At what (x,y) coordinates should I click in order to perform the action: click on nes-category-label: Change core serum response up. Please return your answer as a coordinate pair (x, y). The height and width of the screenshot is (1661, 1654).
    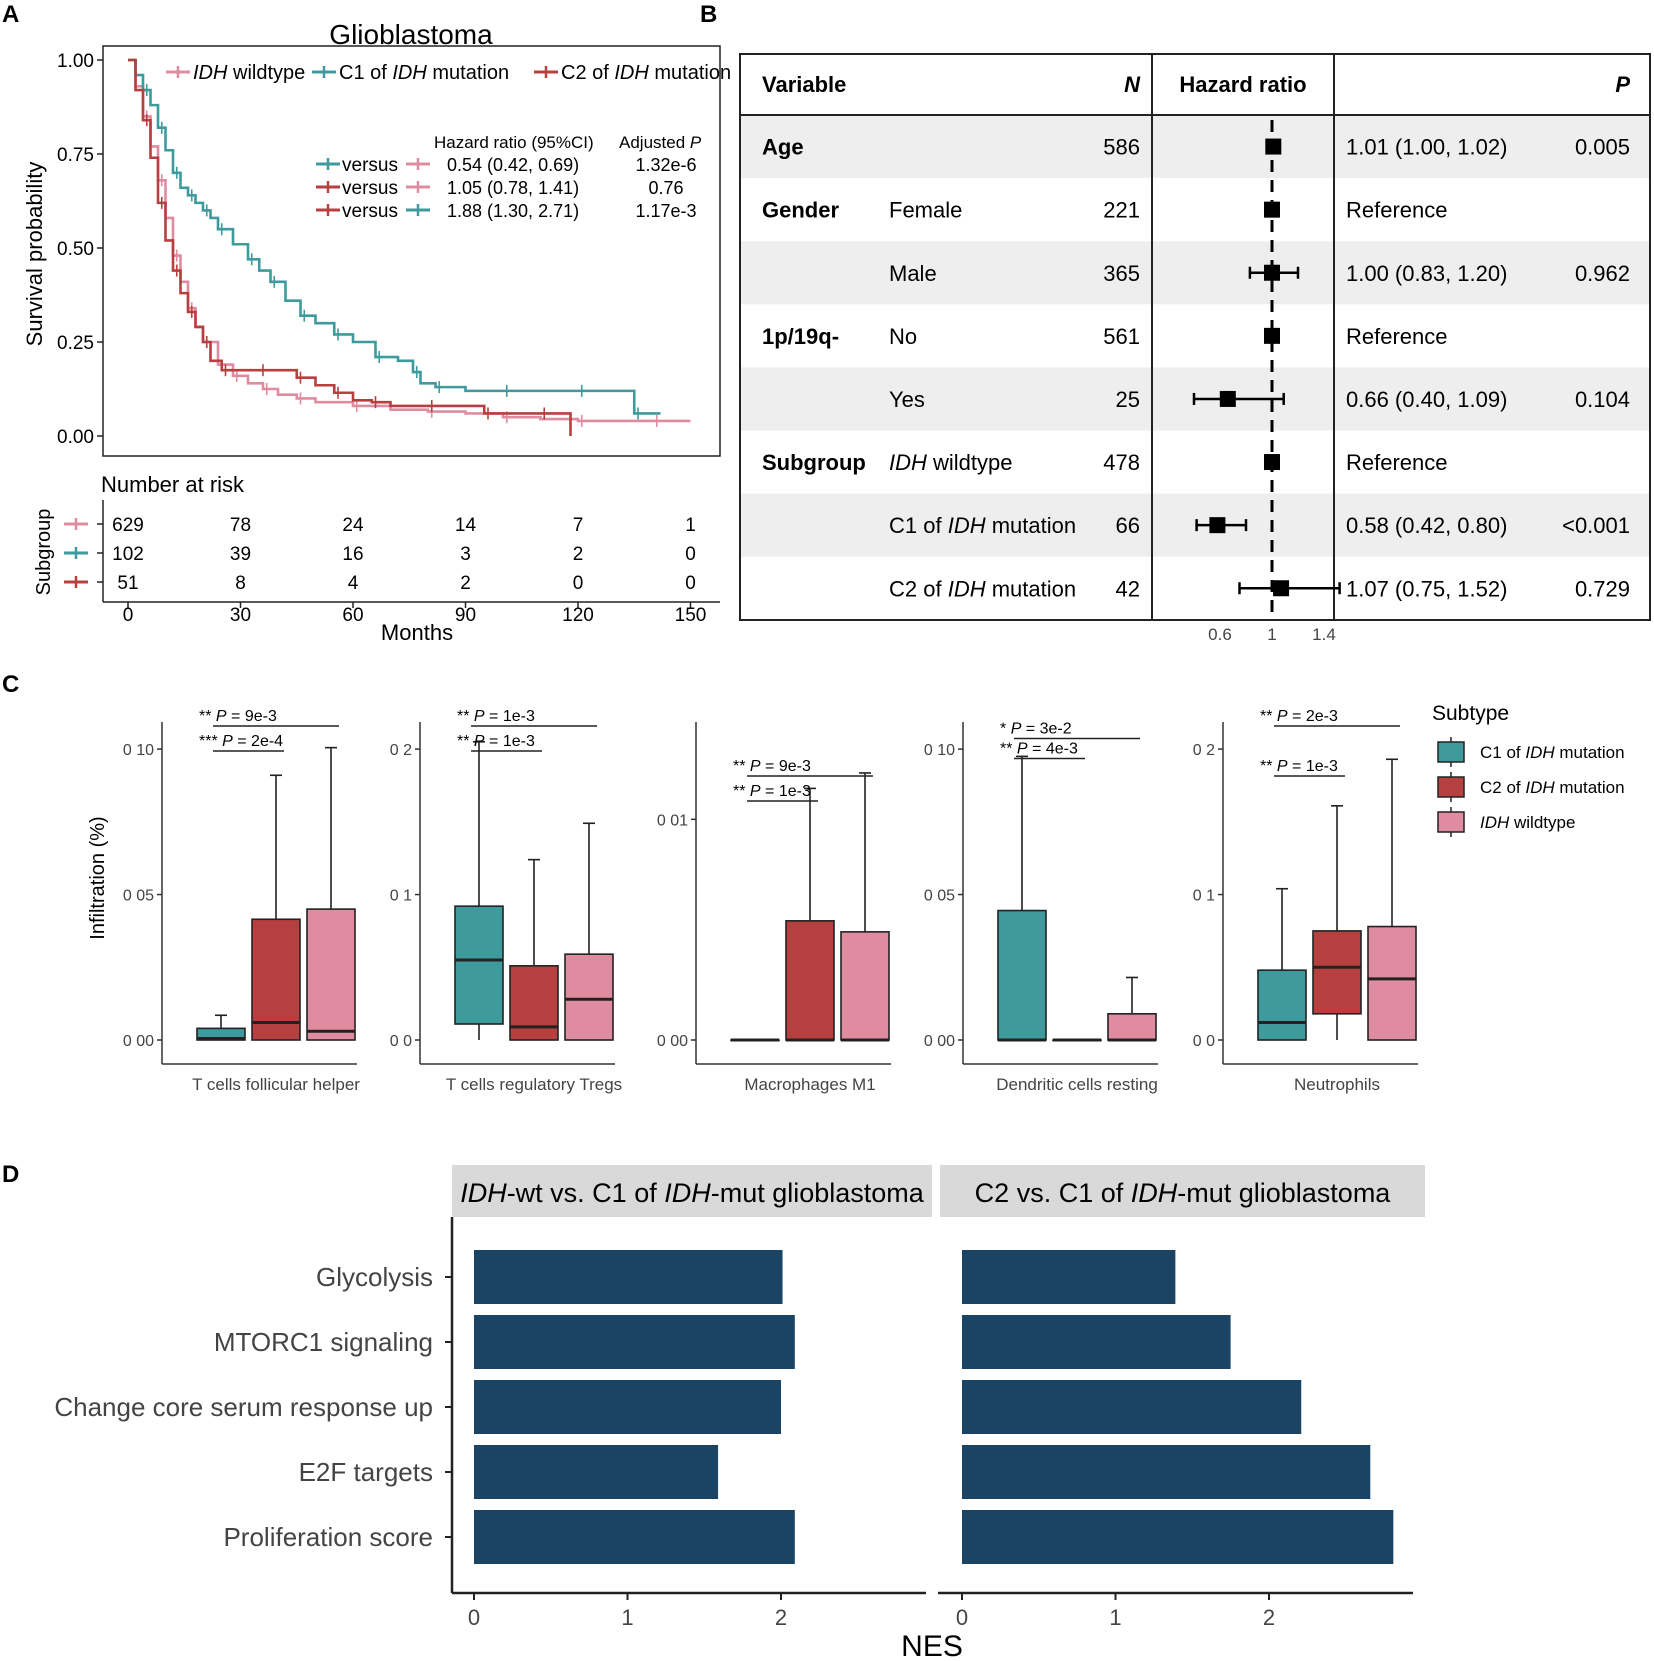
    Looking at the image, I should click on (243, 1407).